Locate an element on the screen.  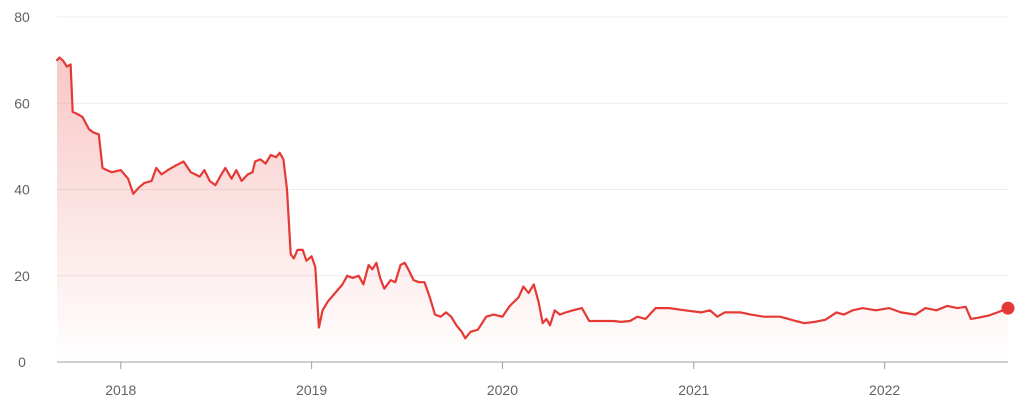
x-axis-ticks: 2018 2019 2020 2021 2022 is located at coordinates (502, 380).